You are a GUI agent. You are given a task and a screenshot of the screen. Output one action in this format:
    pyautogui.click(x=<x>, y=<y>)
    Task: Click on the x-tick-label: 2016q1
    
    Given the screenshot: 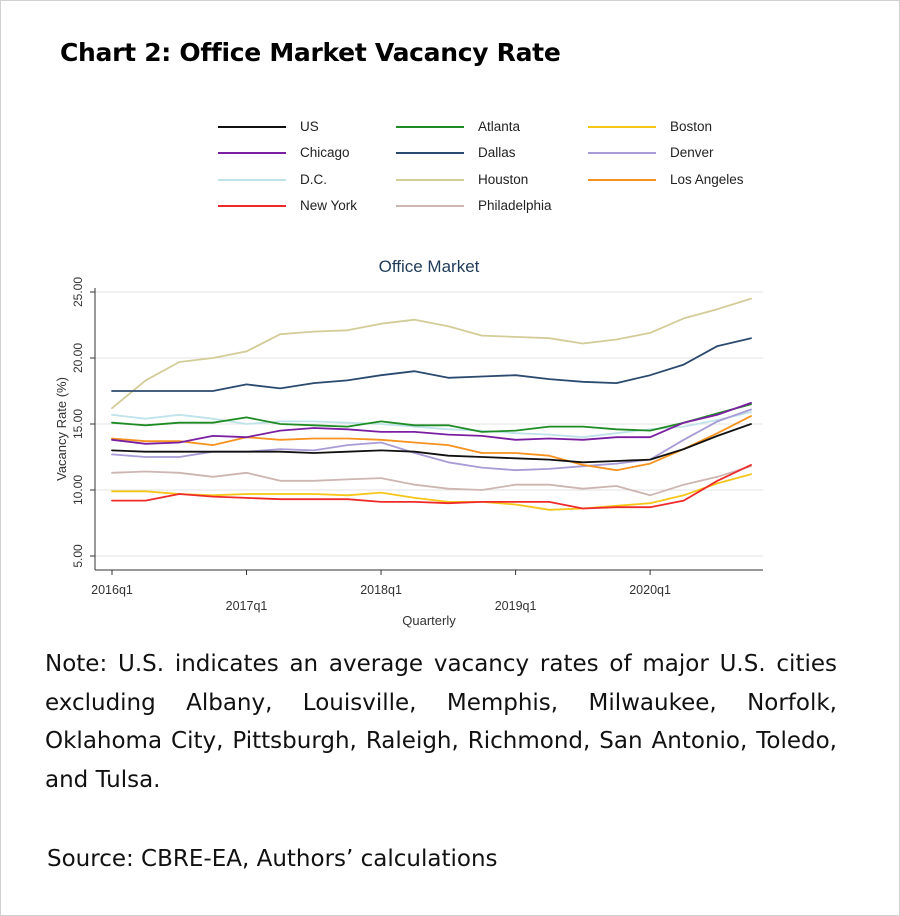 What is the action you would take?
    pyautogui.click(x=112, y=590)
    